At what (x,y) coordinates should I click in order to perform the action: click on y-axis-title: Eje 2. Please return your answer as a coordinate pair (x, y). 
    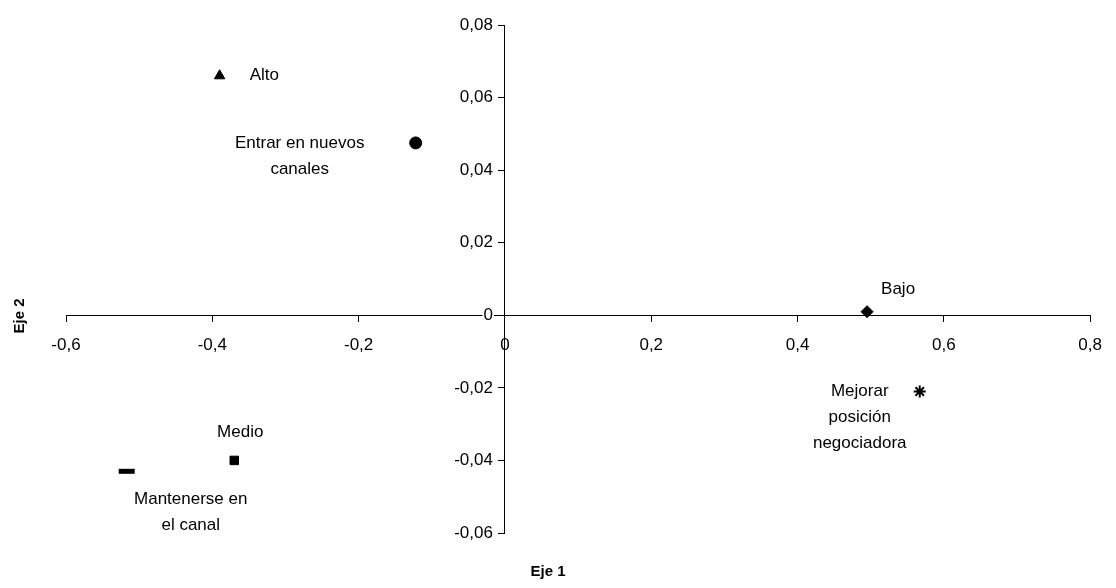
    Looking at the image, I should click on (18, 316).